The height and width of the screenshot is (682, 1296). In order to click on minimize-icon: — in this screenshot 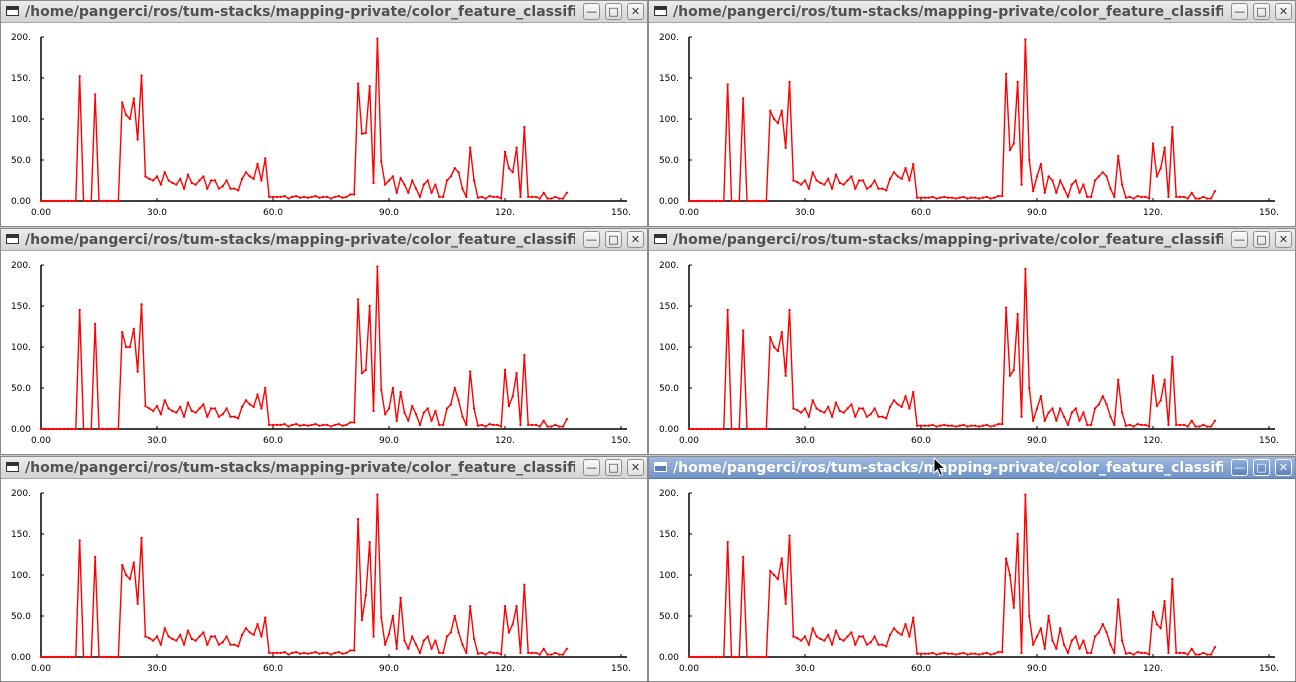, I will do `click(591, 11)`.